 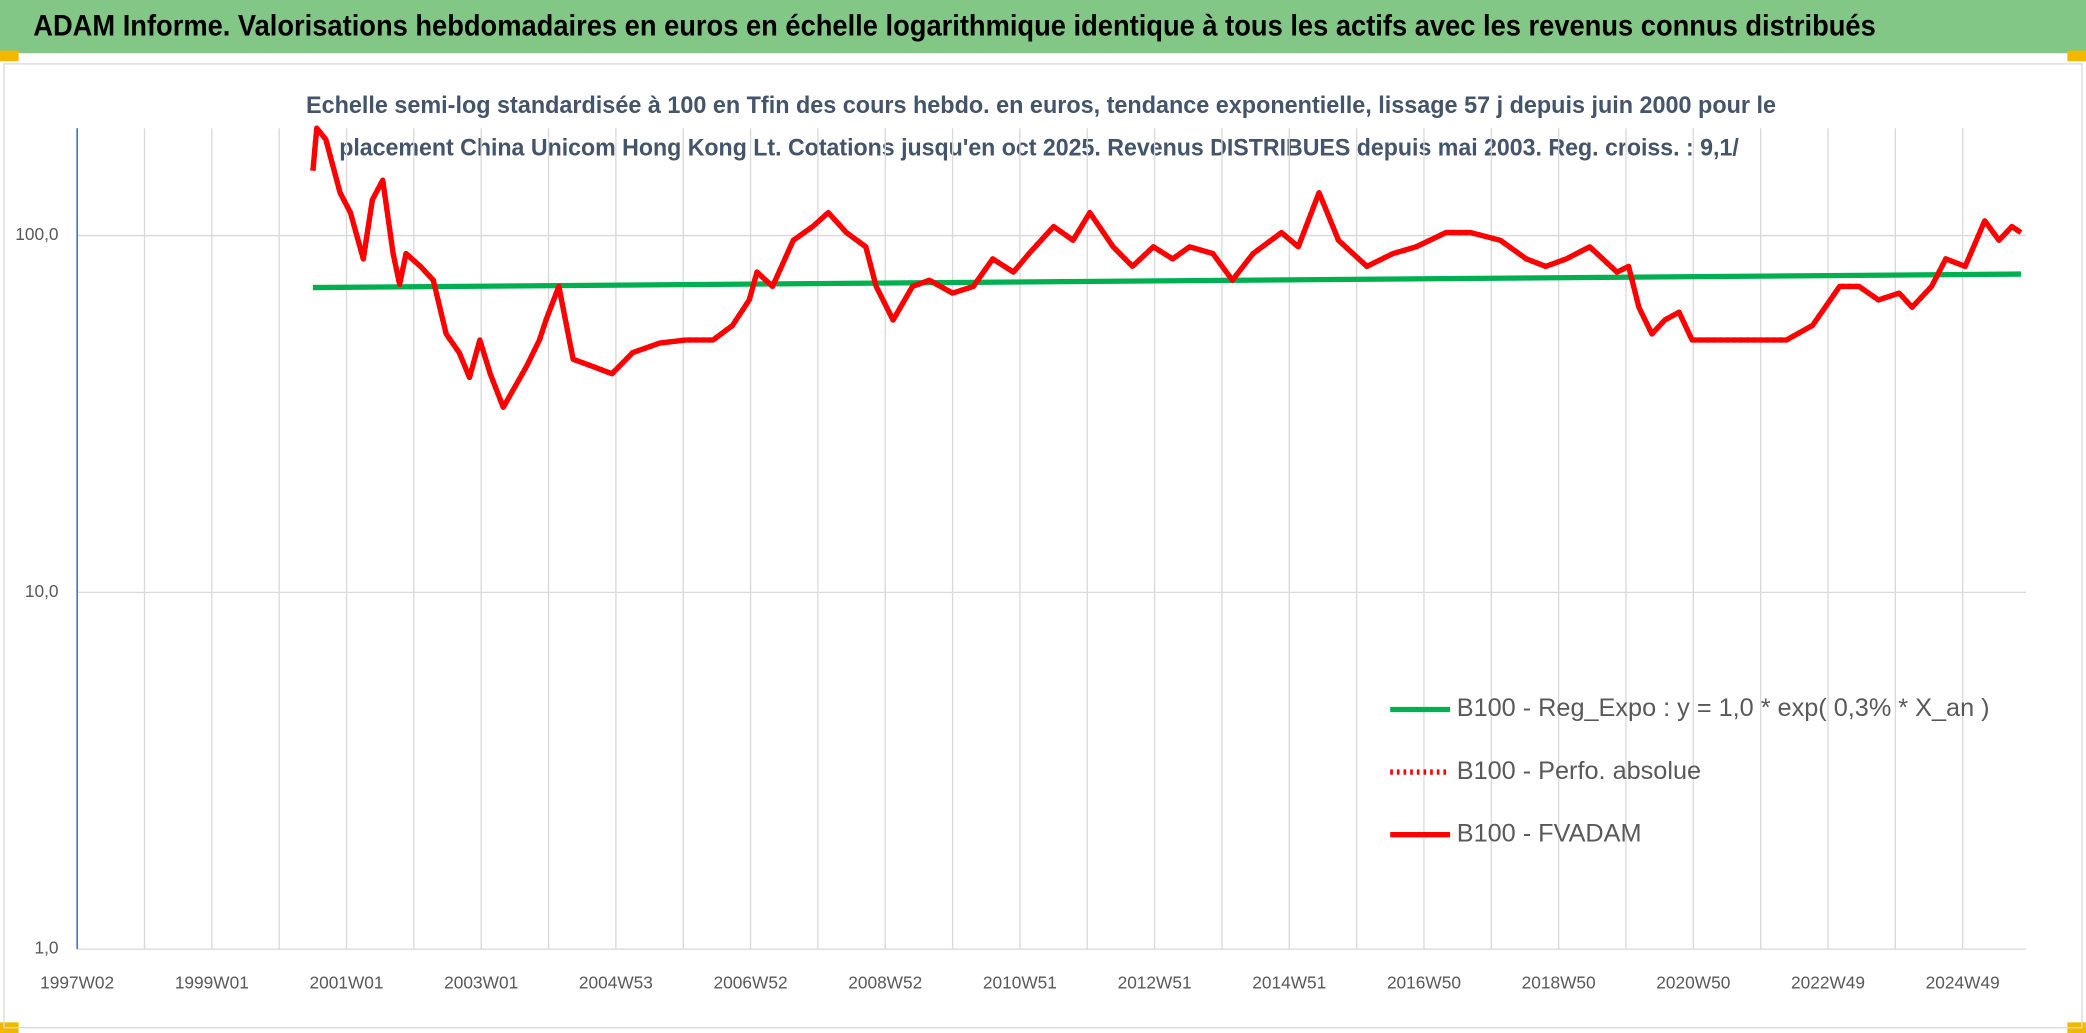 What do you see at coordinates (347, 982) in the screenshot?
I see `x-tick-label: 2001W01` at bounding box center [347, 982].